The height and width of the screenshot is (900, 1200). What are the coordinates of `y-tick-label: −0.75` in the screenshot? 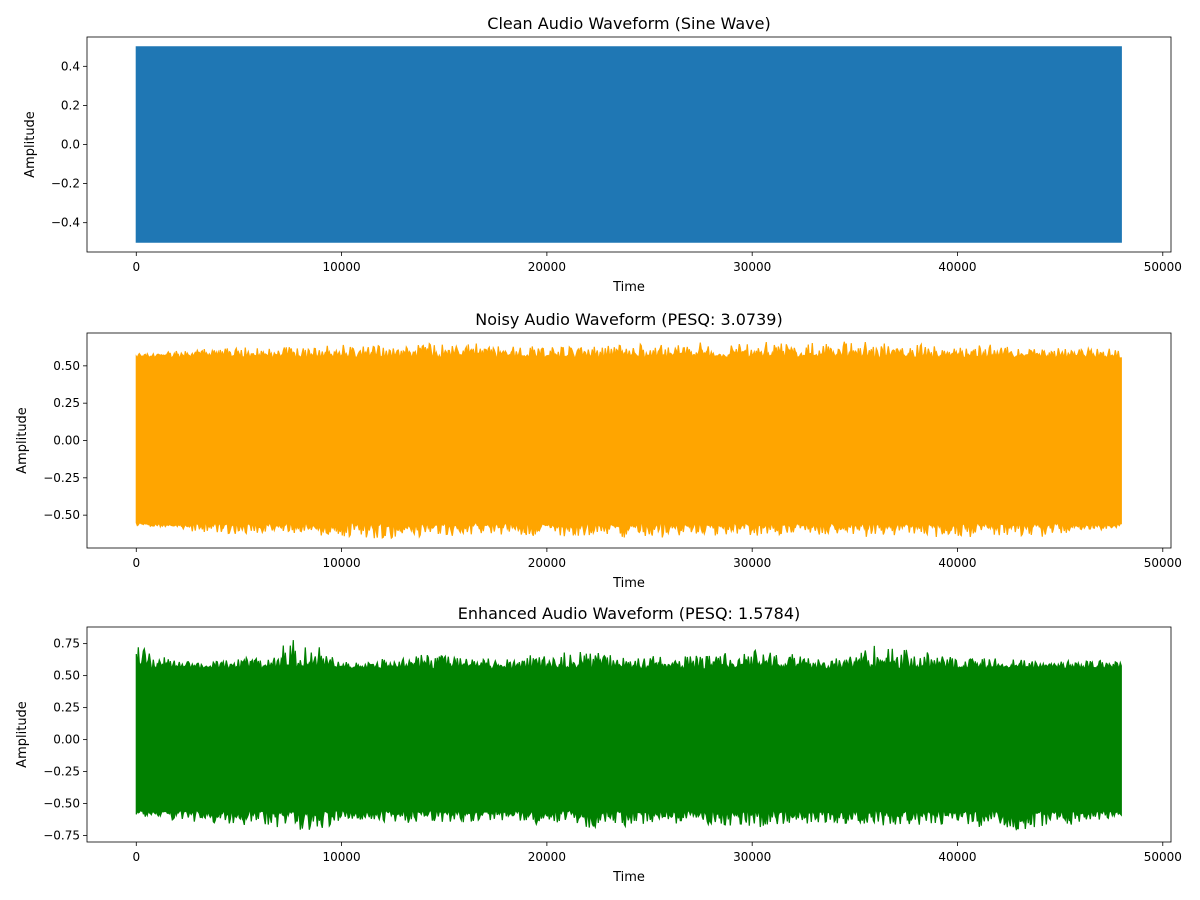 It's located at (61, 836).